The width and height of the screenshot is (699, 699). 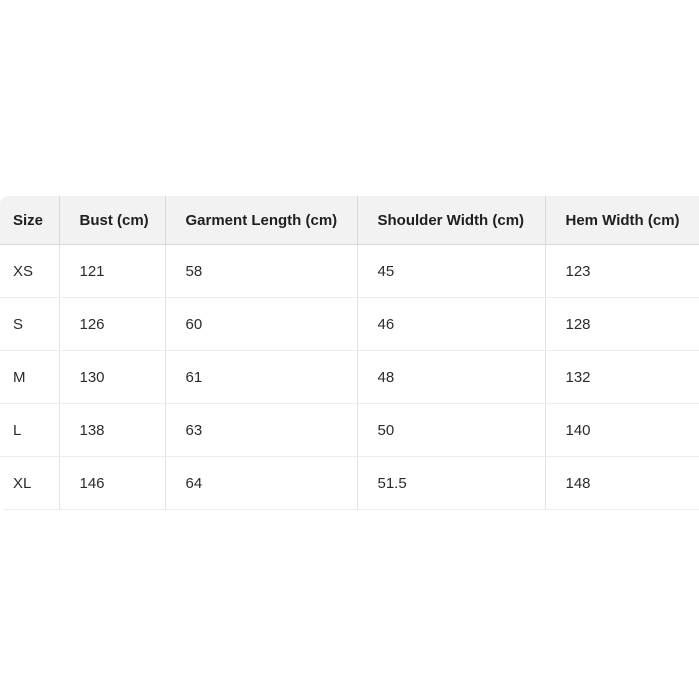 What do you see at coordinates (622, 324) in the screenshot?
I see `cell-hem-width: 128` at bounding box center [622, 324].